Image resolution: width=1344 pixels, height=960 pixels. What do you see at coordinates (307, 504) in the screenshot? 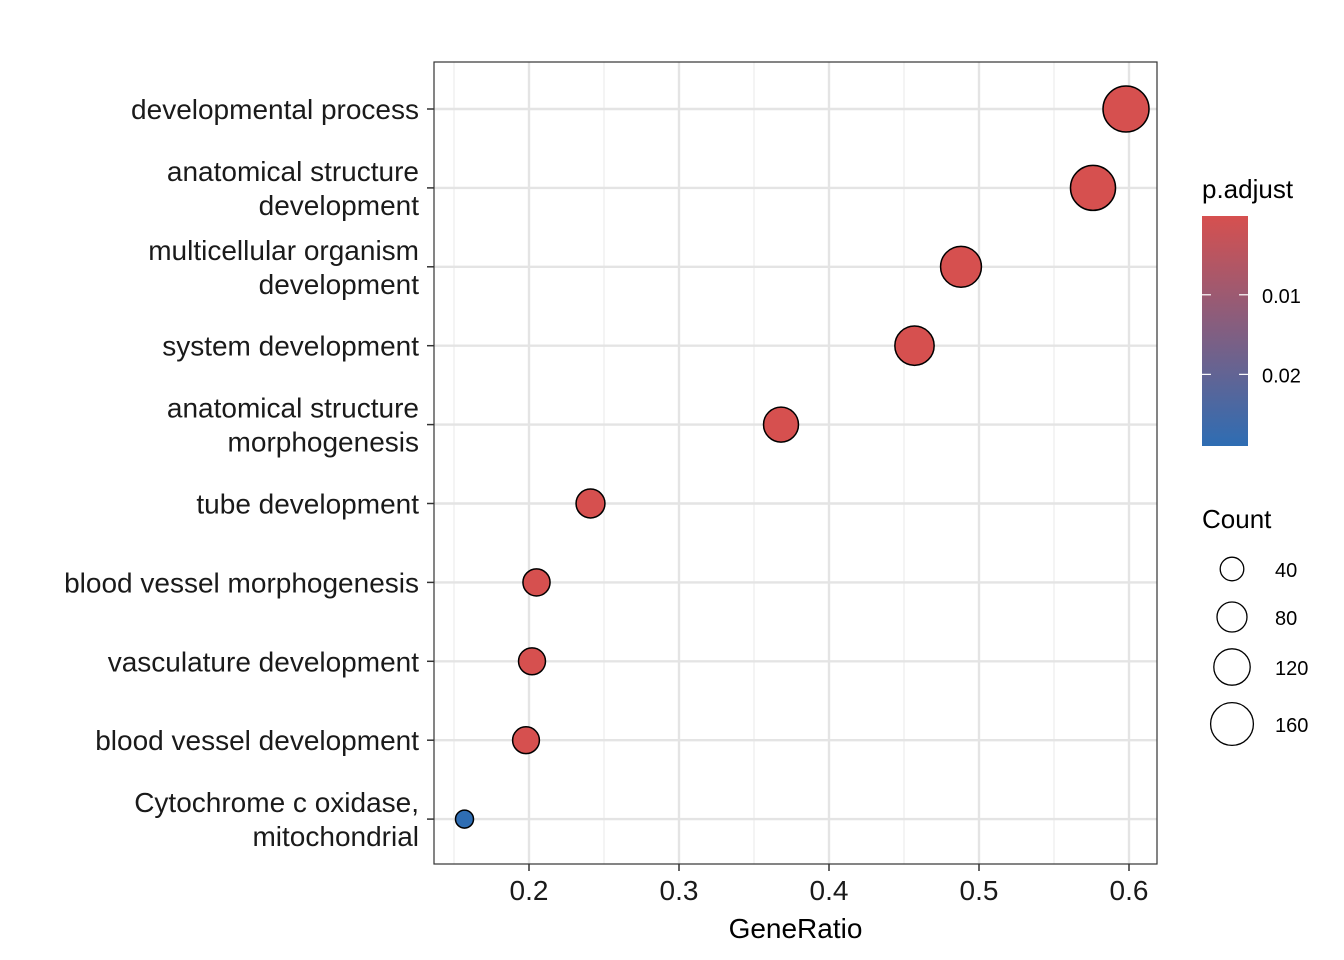
I see `y-tick-label: tube development` at bounding box center [307, 504].